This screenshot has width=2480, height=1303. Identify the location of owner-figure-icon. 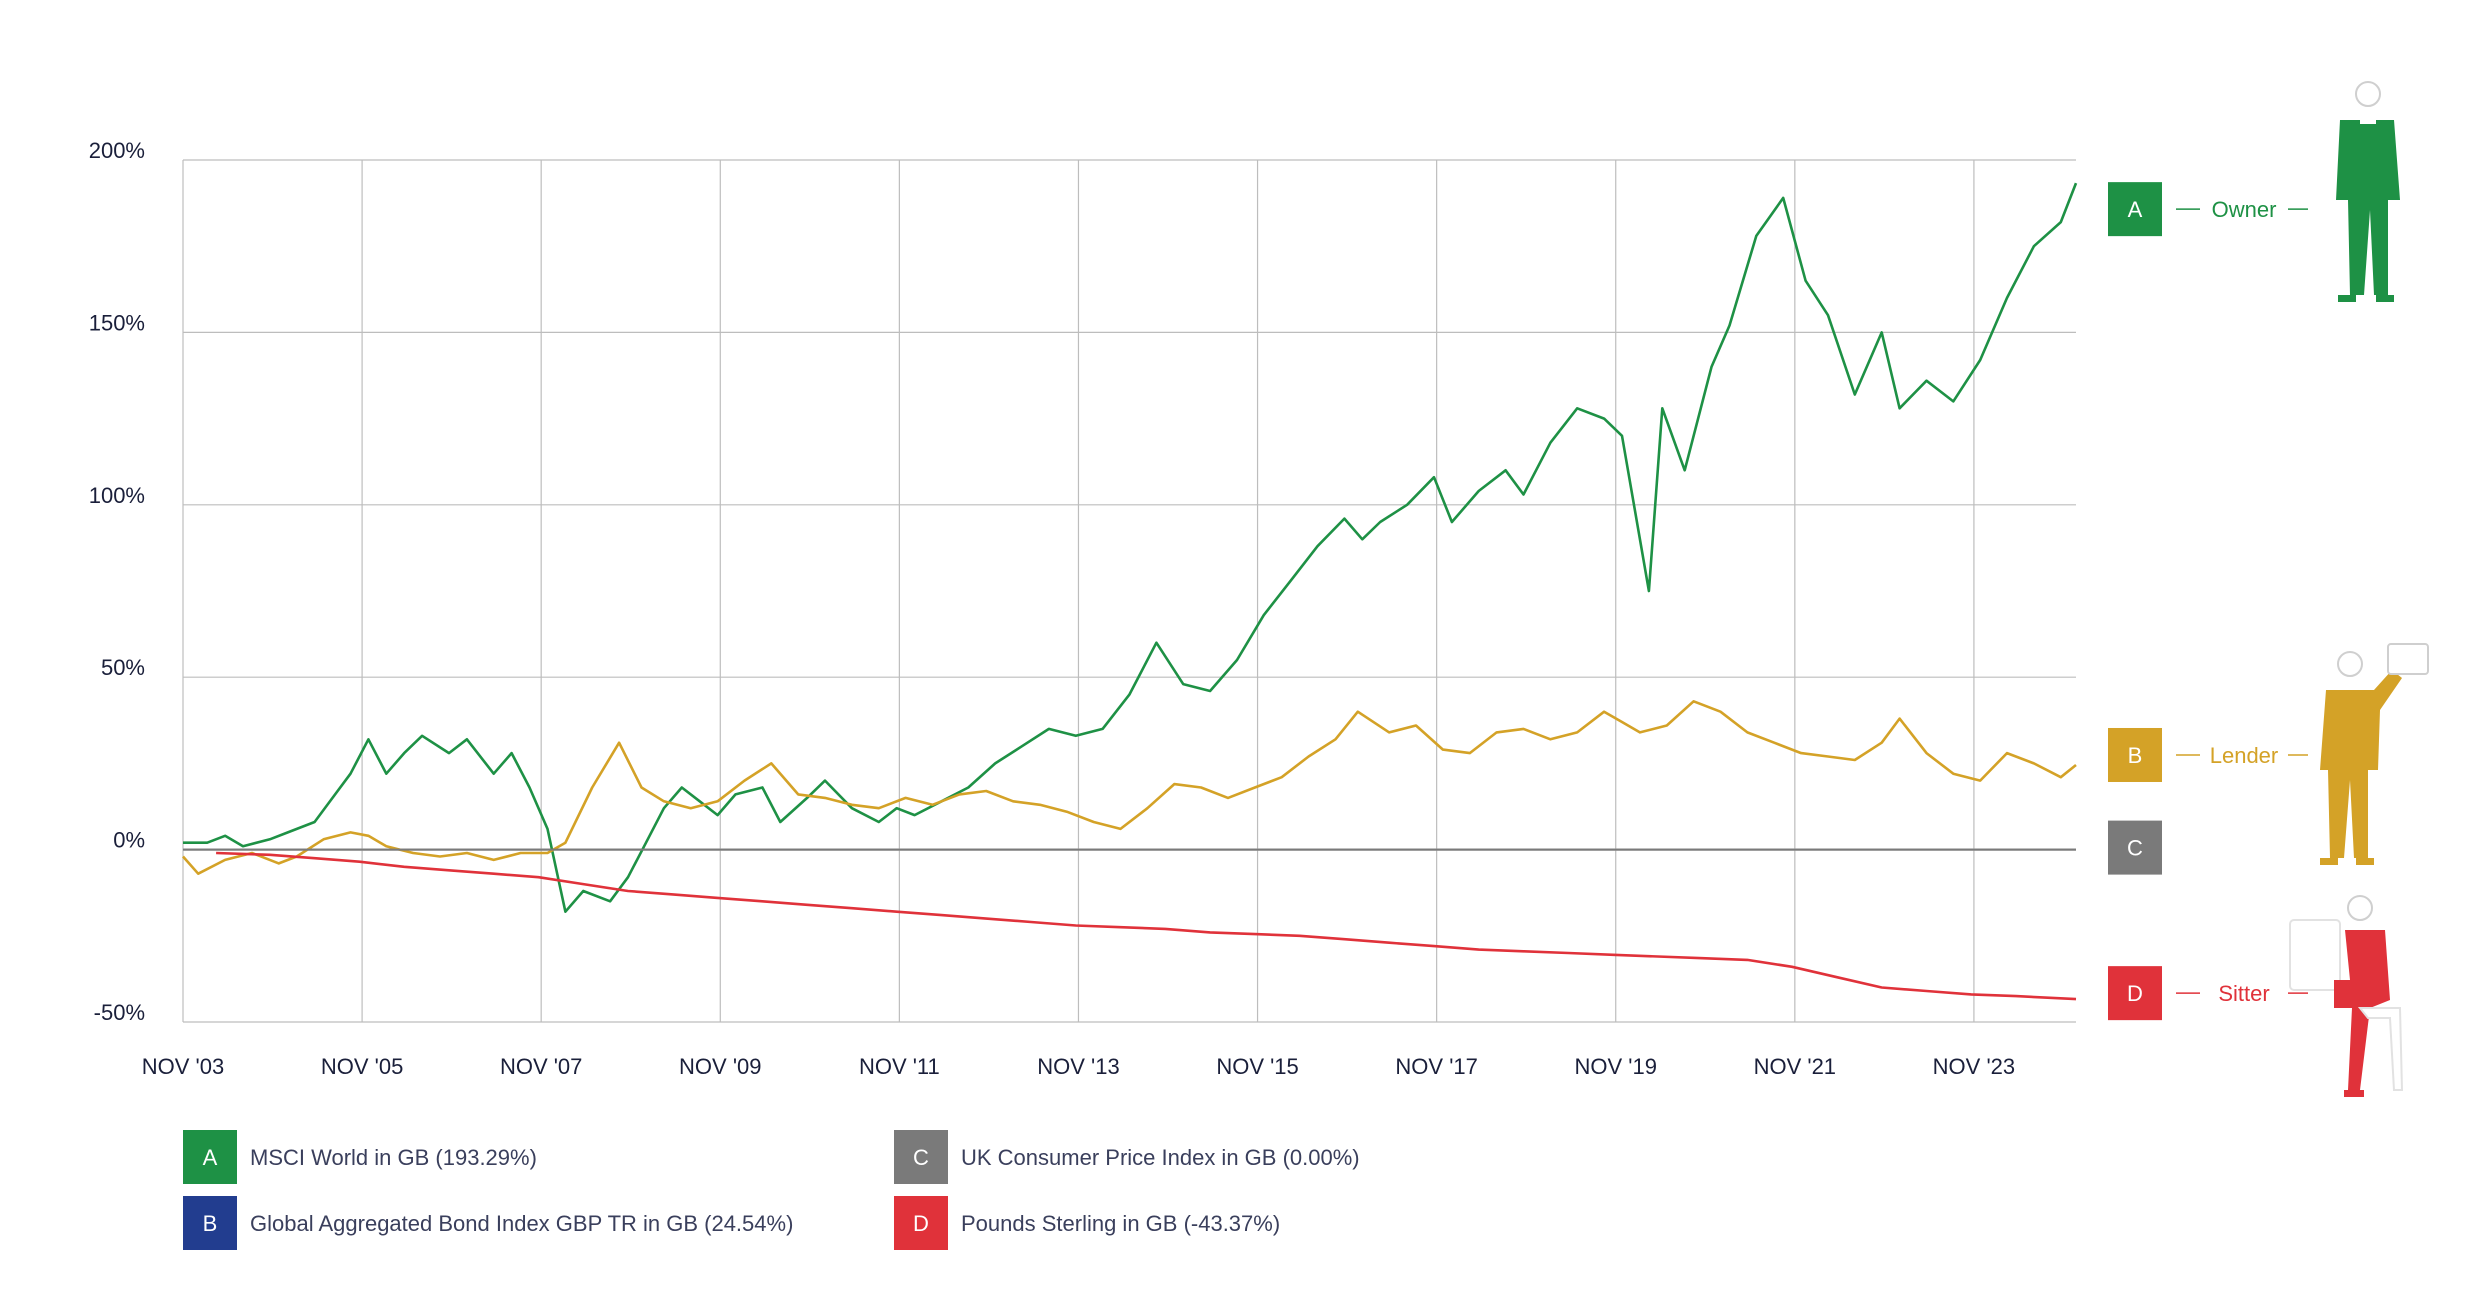
(2368, 191).